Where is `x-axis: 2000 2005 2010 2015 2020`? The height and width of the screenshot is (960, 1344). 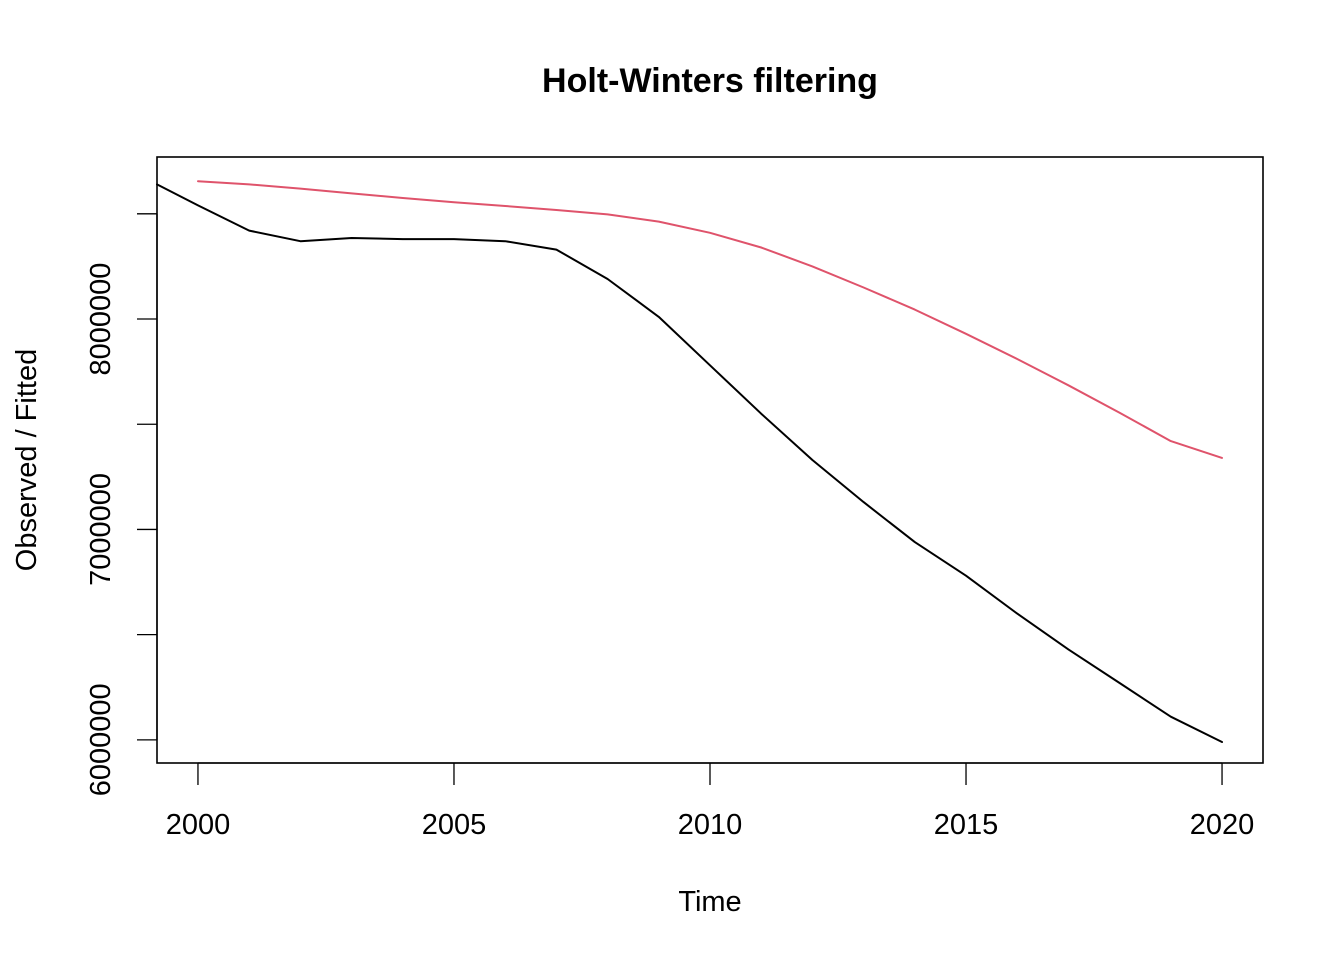
x-axis: 2000 2005 2010 2015 2020 is located at coordinates (710, 801).